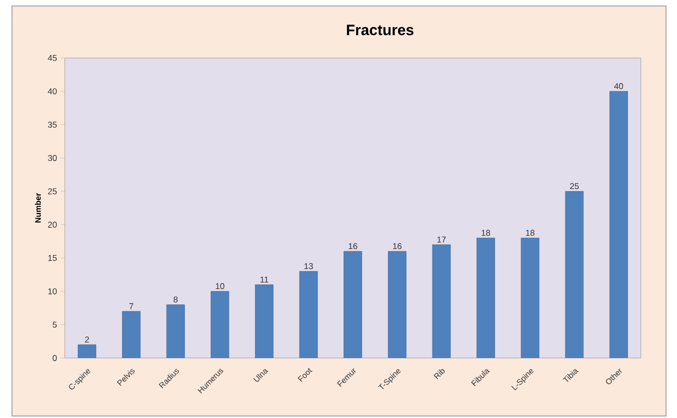 Image resolution: width=677 pixels, height=418 pixels. Describe the element at coordinates (54, 358) in the screenshot. I see `y-tick-label: 0` at that location.